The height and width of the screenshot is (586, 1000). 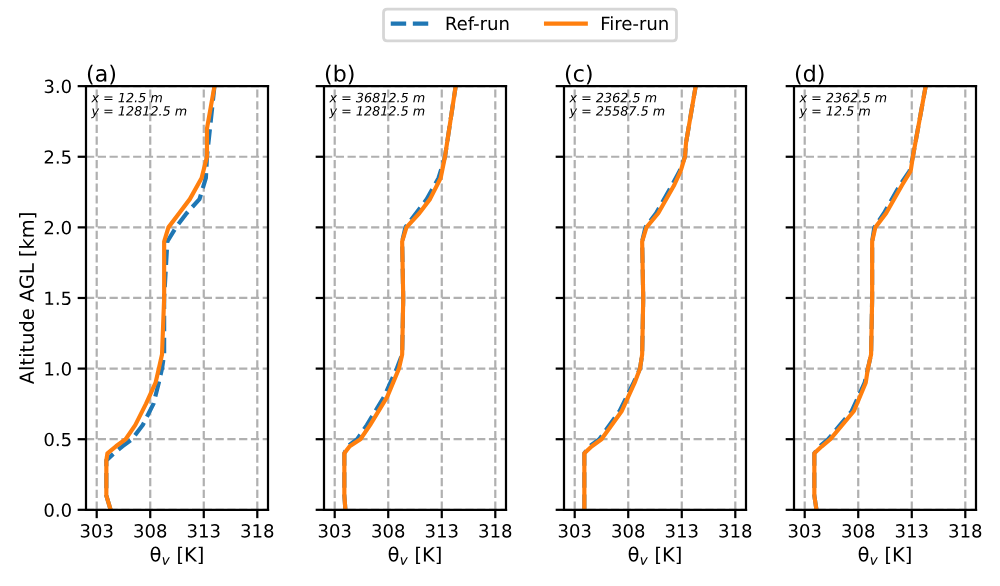 What do you see at coordinates (28, 299) in the screenshot?
I see `y-axis-title: Altitude AGL [km]` at bounding box center [28, 299].